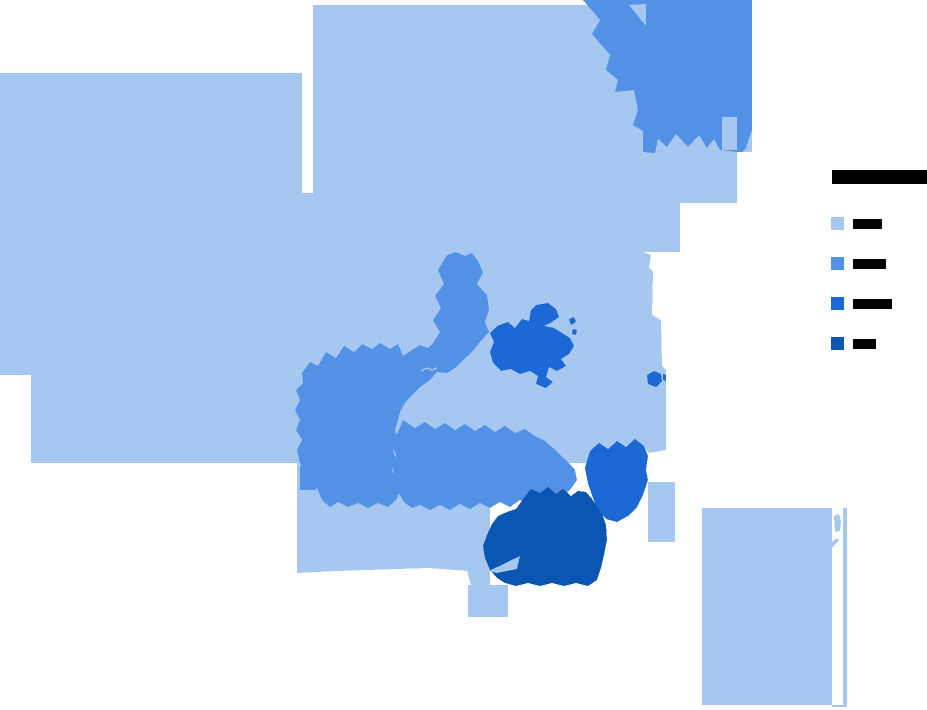 Image resolution: width=927 pixels, height=710 pixels. What do you see at coordinates (366, 425) in the screenshot?
I see `region-west-central-blob` at bounding box center [366, 425].